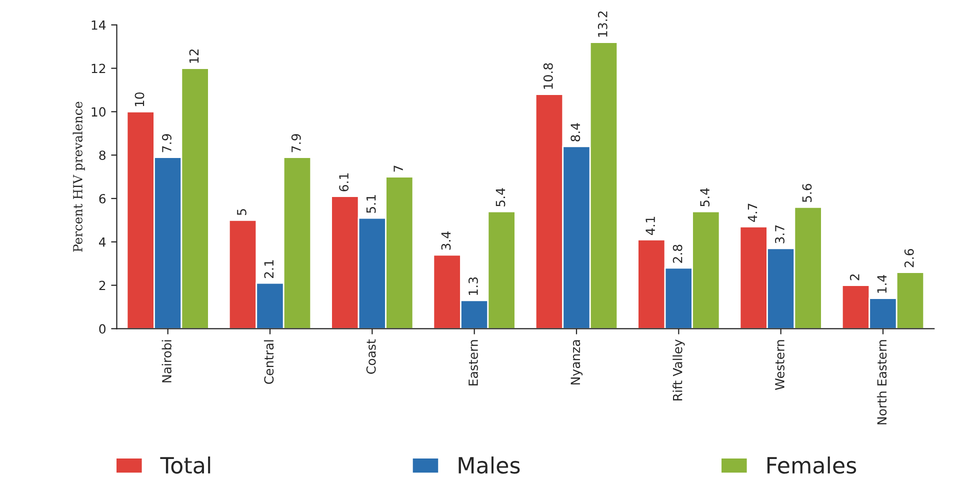  What do you see at coordinates (99, 112) in the screenshot?
I see `y-tick-label: 10` at bounding box center [99, 112].